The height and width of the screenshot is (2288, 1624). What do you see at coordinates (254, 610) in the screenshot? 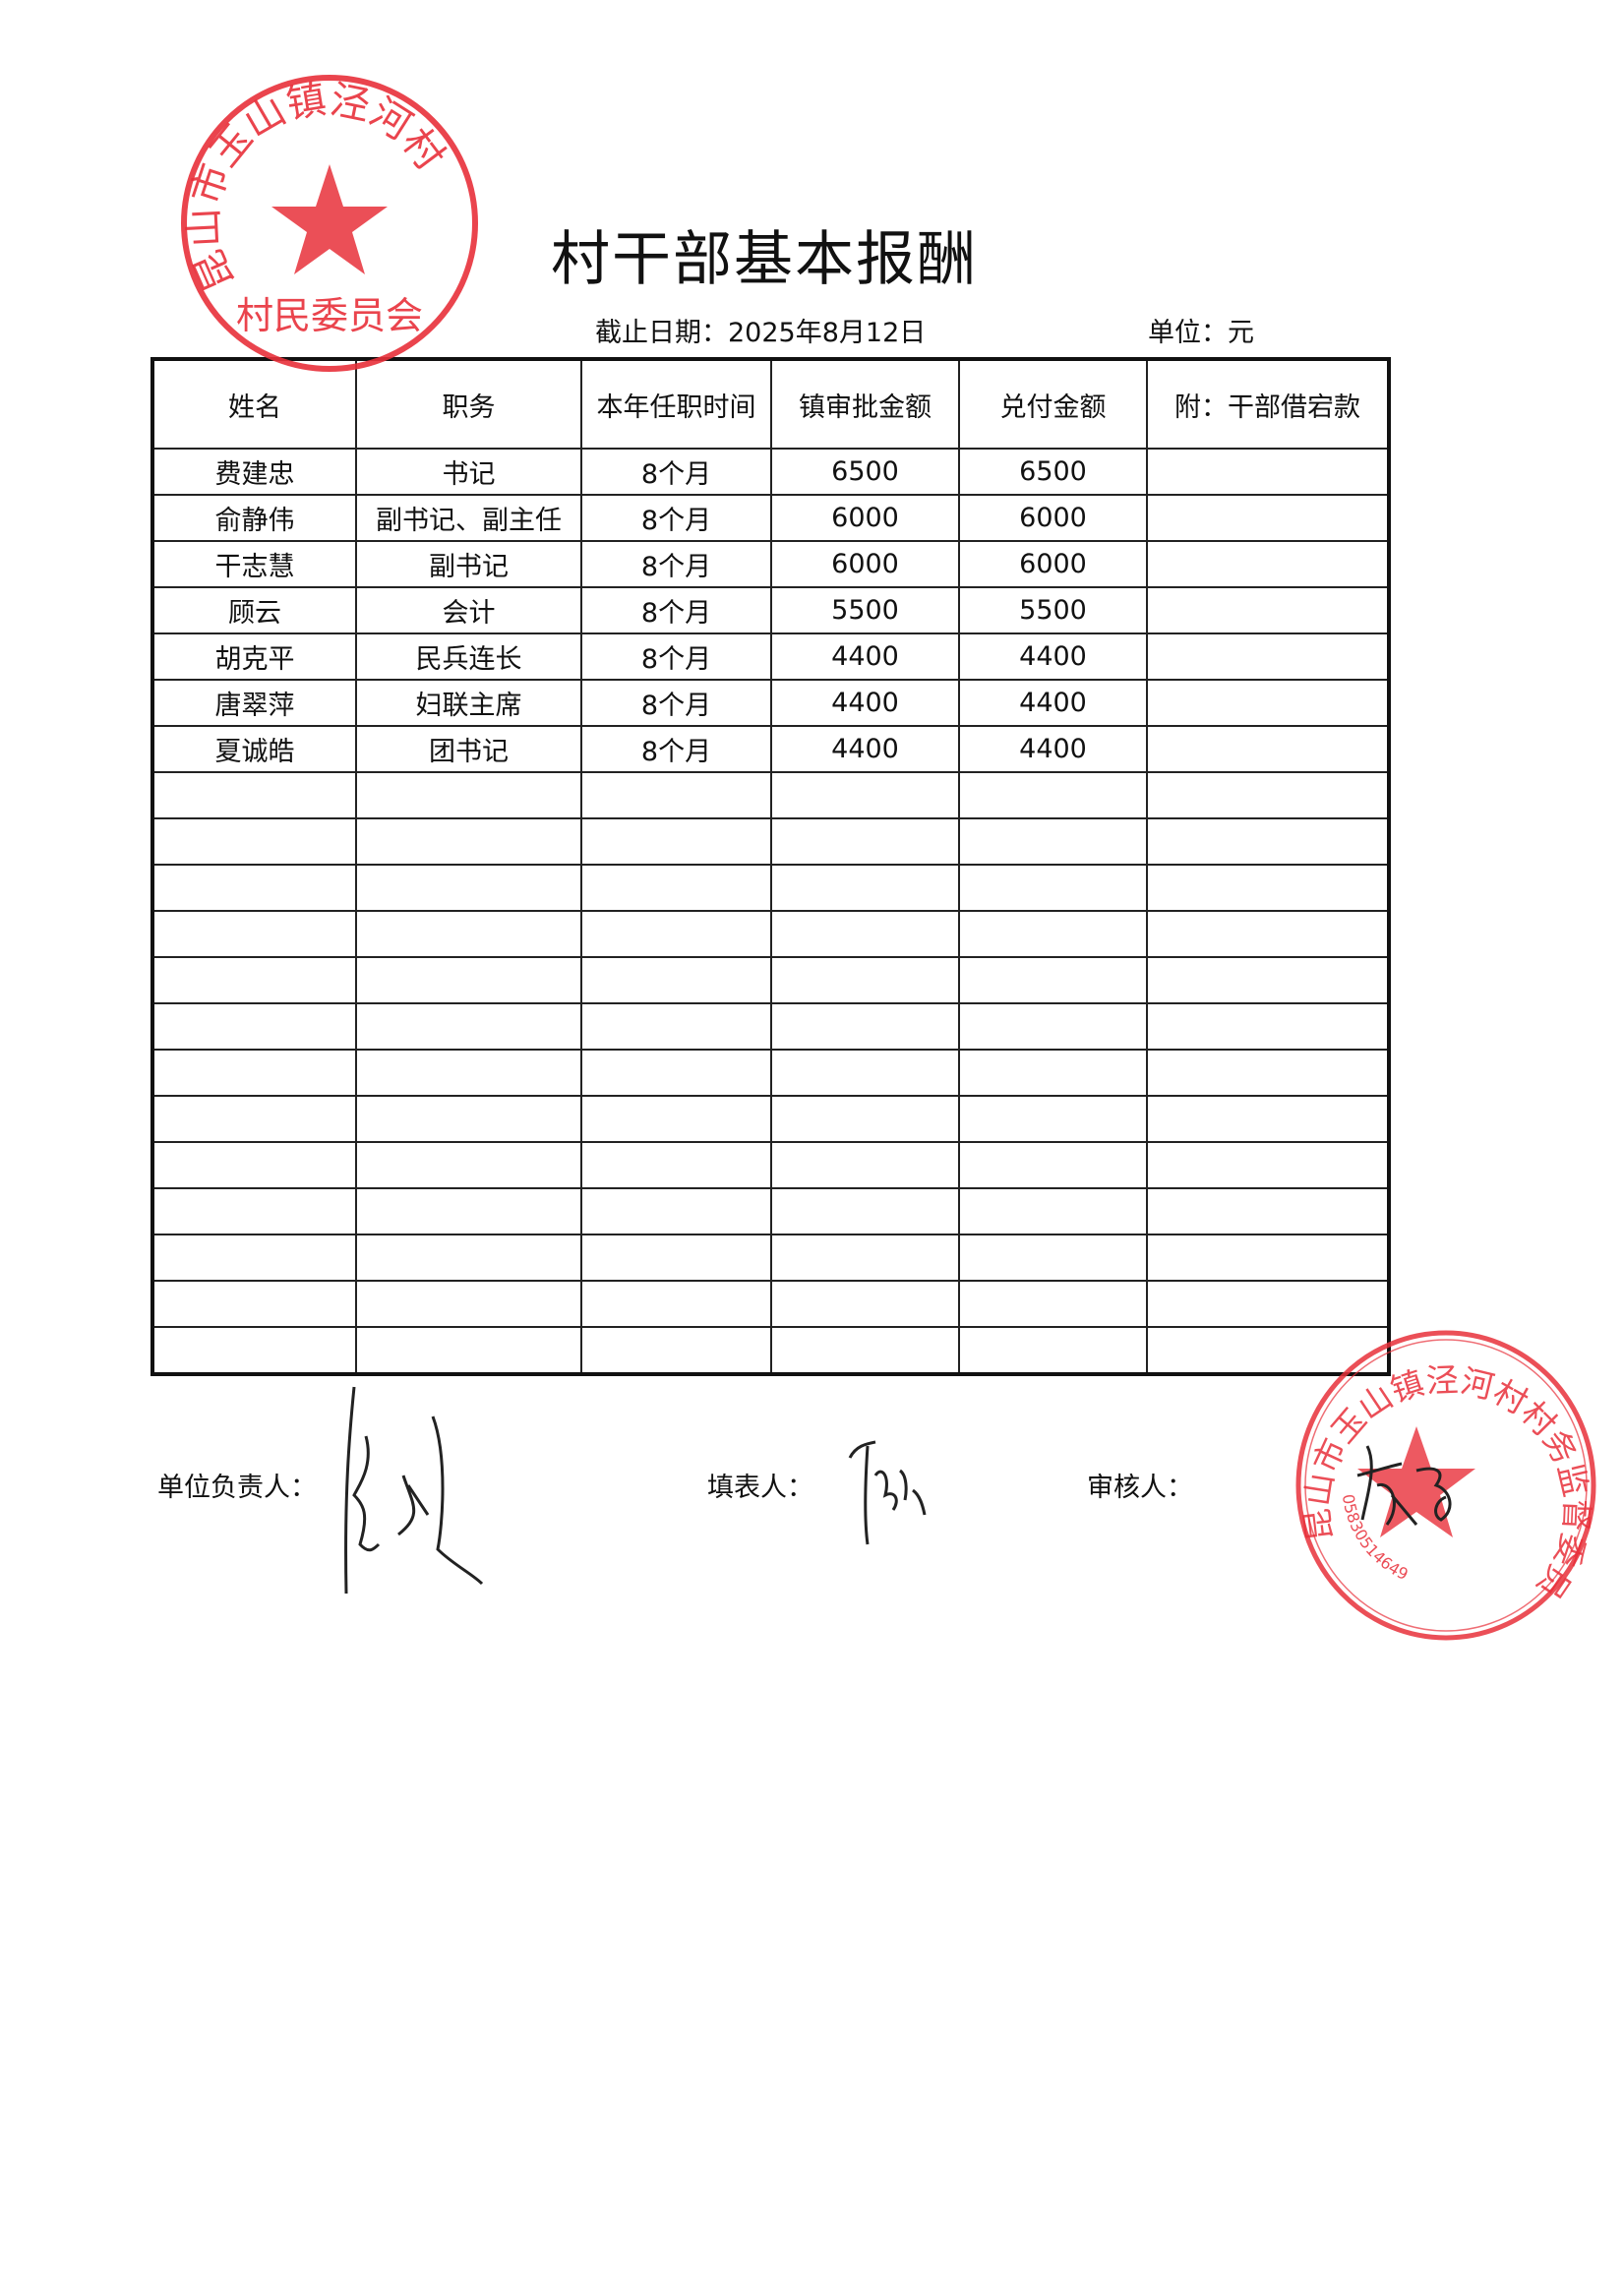
I see `cell-name: 顾云` at bounding box center [254, 610].